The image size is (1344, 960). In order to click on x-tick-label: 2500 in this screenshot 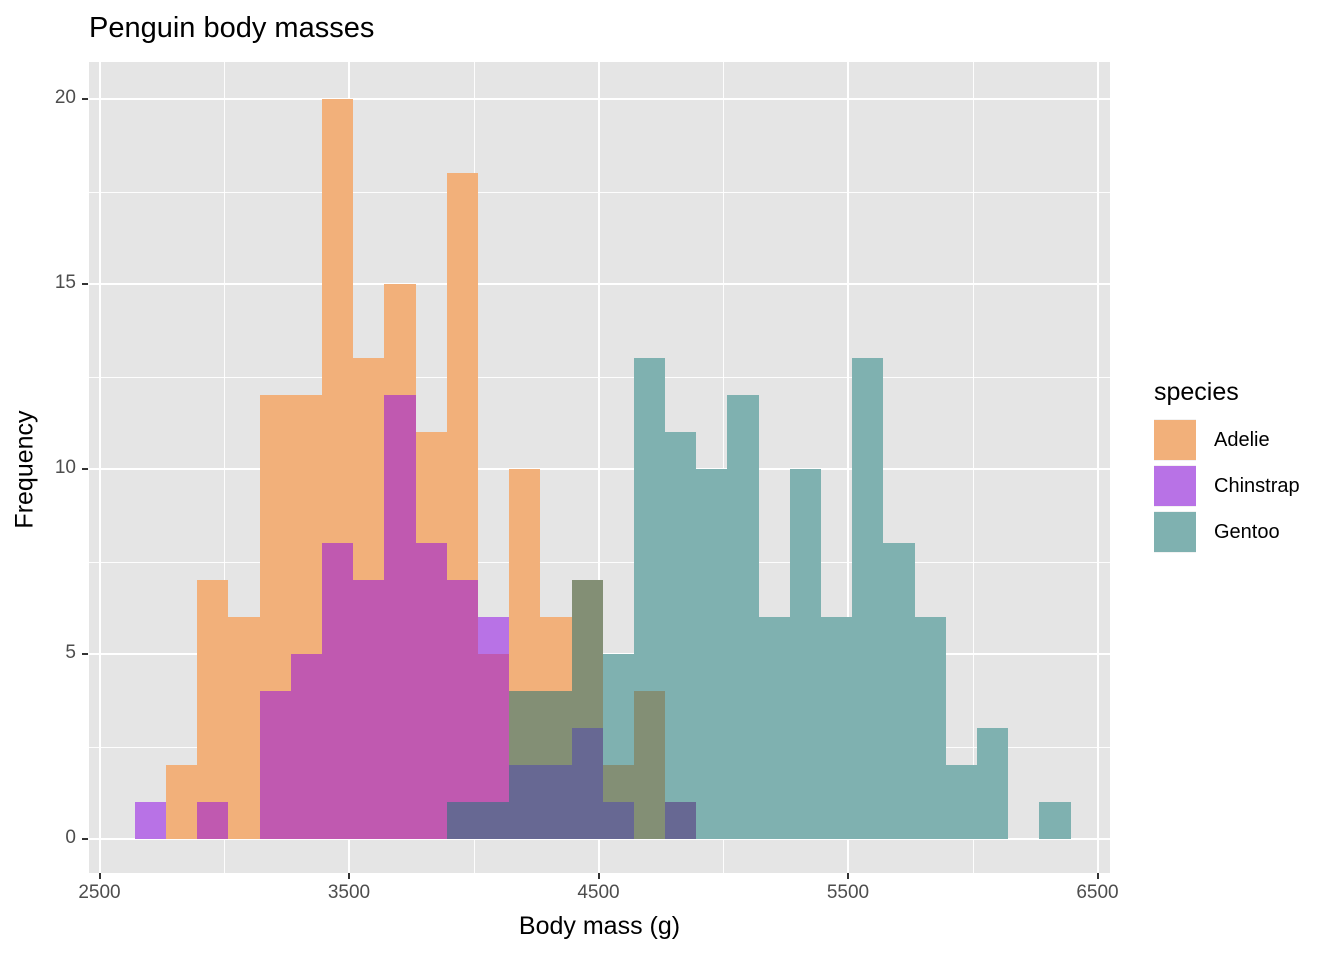, I will do `click(99, 892)`.